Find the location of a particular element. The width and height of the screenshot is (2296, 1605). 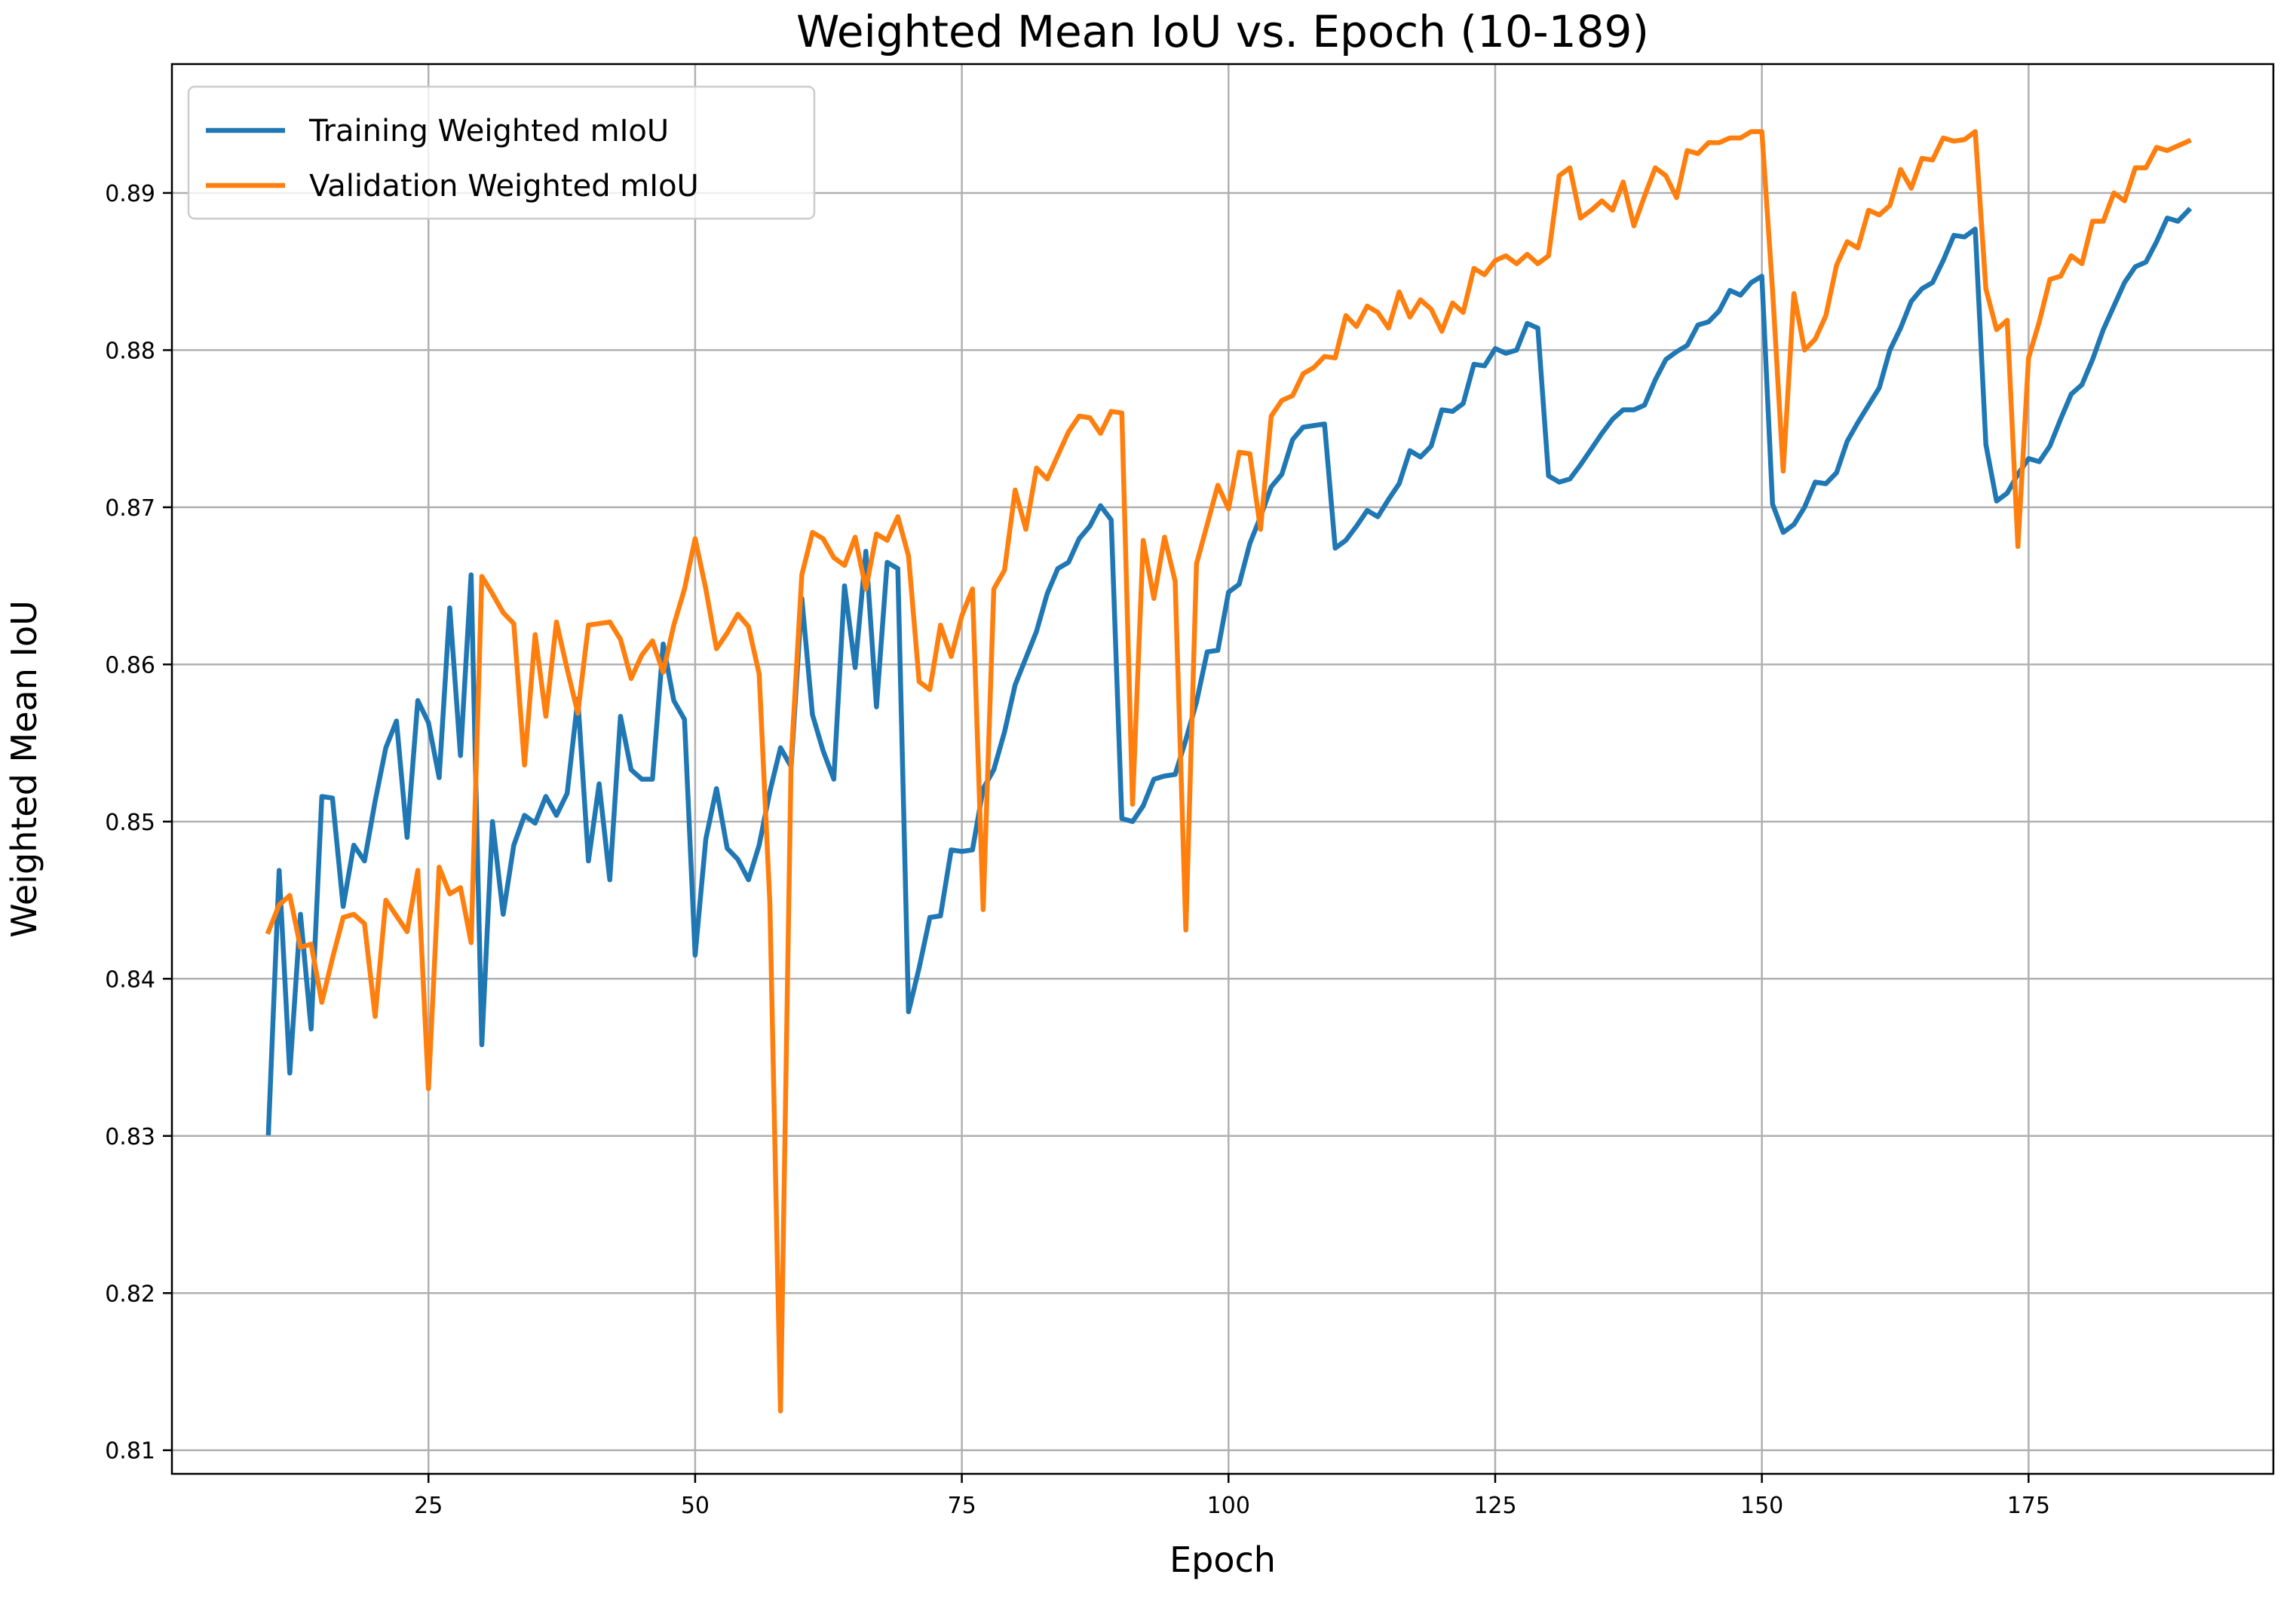

x-tick-label: 75 is located at coordinates (962, 1506).